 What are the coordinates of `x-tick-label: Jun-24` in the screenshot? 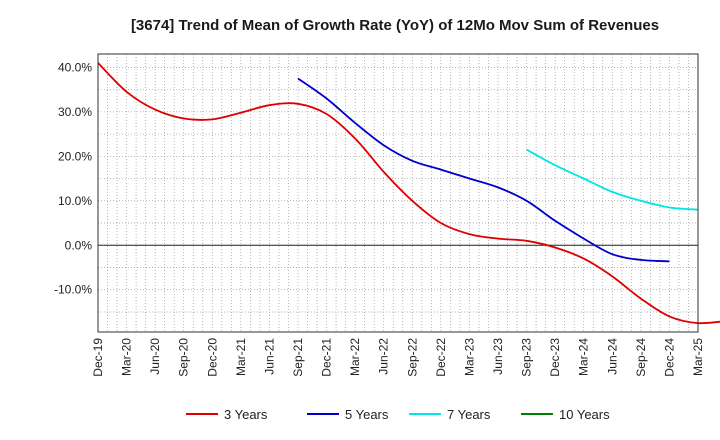 It's located at (612, 356).